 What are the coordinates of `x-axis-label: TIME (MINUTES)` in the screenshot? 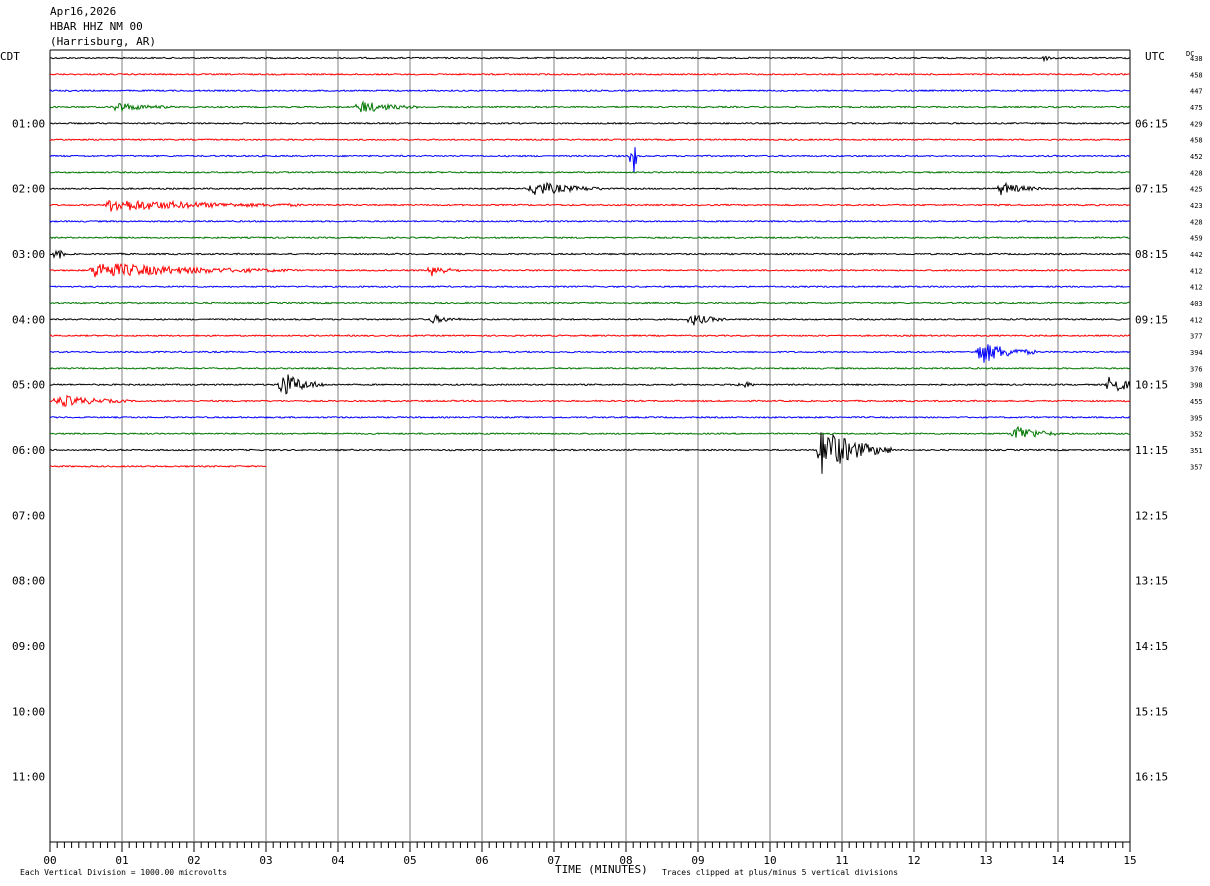 It's located at (601, 869).